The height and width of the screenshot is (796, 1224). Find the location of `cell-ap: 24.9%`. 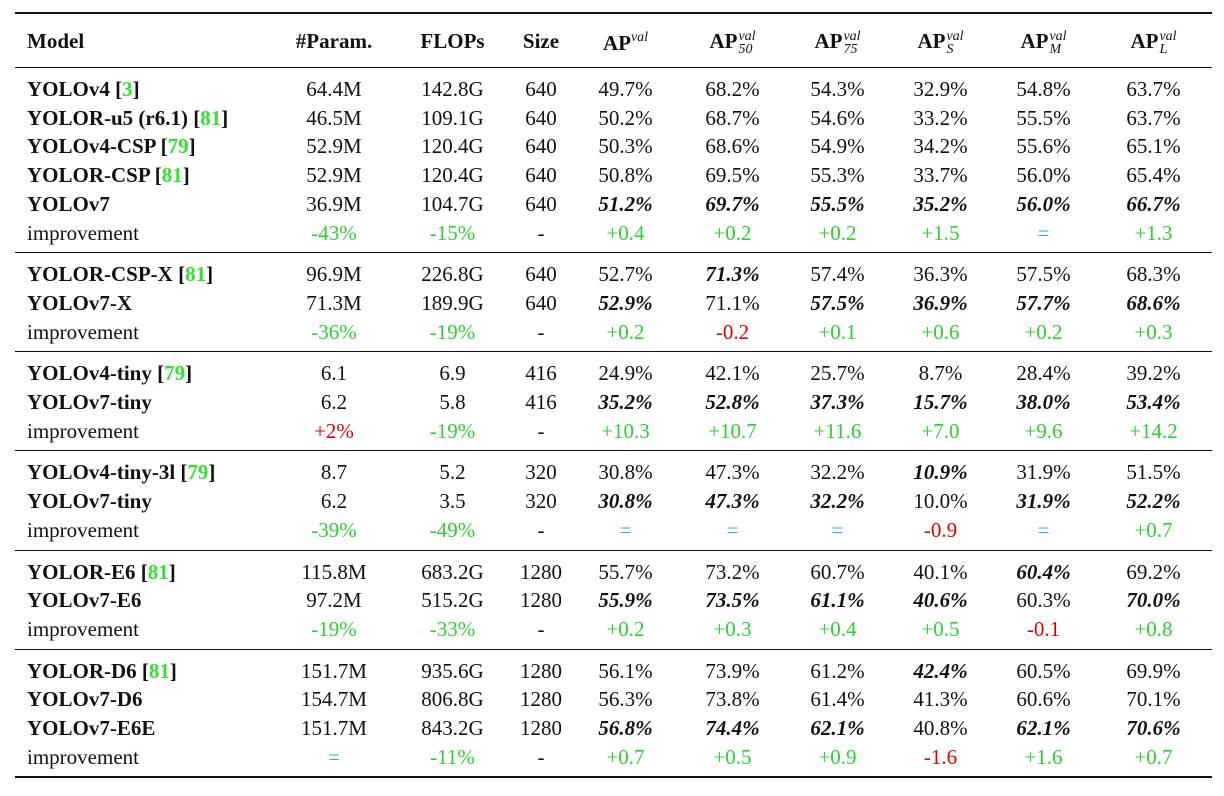

cell-ap: 24.9% is located at coordinates (625, 373).